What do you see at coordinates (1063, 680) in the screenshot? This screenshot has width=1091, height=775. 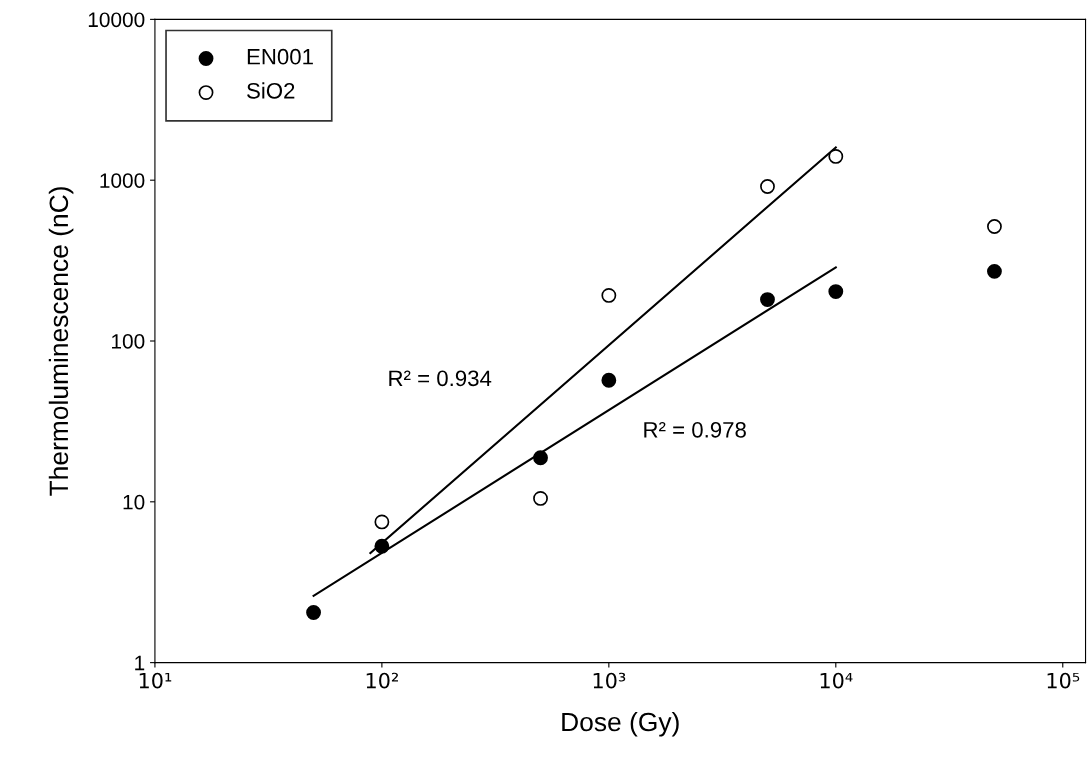 I see `x-tick-label: 10⁵` at bounding box center [1063, 680].